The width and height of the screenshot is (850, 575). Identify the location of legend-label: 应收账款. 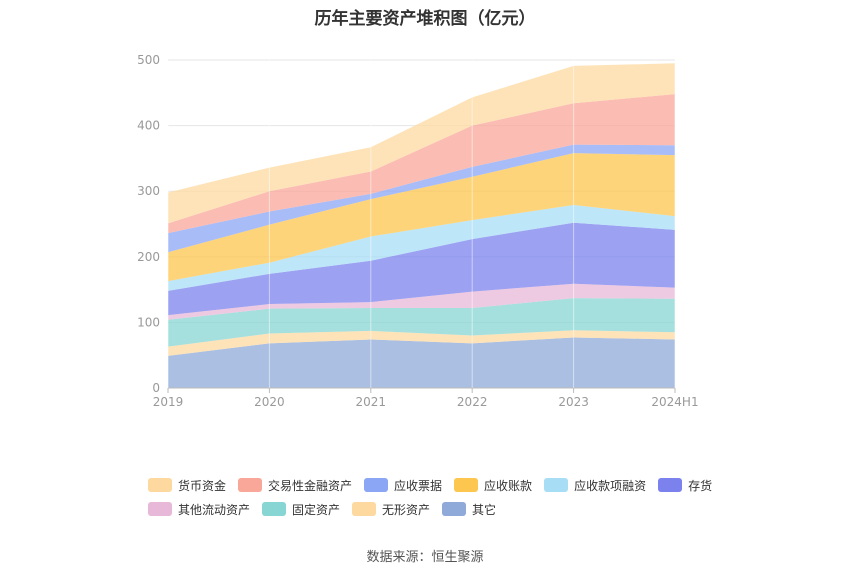
(508, 485).